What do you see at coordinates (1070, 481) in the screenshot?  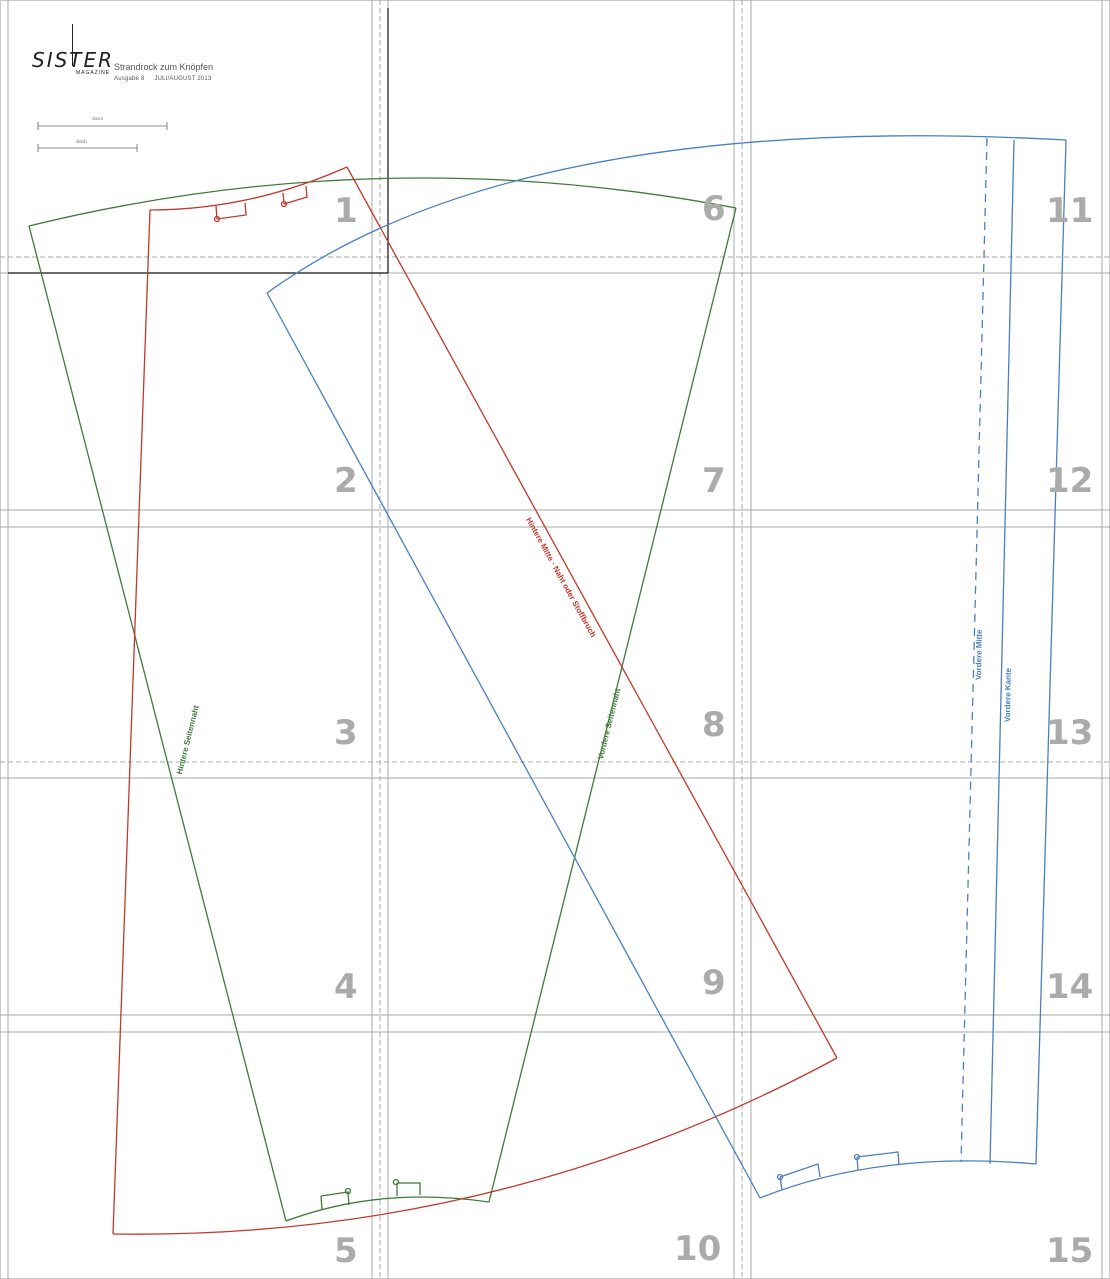 I see `page-number-12: 12` at bounding box center [1070, 481].